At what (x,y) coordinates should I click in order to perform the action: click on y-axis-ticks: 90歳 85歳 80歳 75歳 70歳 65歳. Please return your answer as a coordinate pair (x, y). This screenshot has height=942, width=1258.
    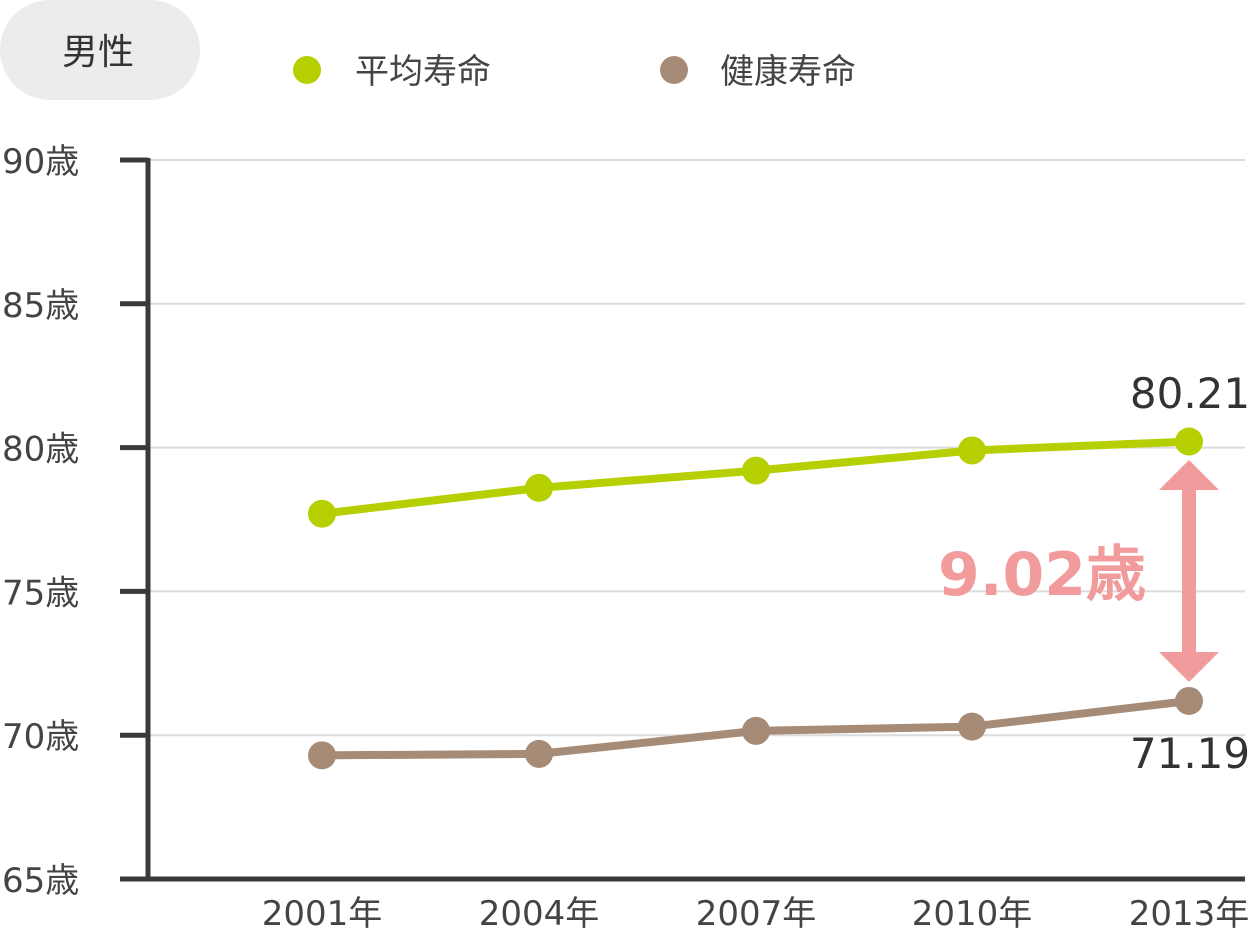
    Looking at the image, I should click on (75, 521).